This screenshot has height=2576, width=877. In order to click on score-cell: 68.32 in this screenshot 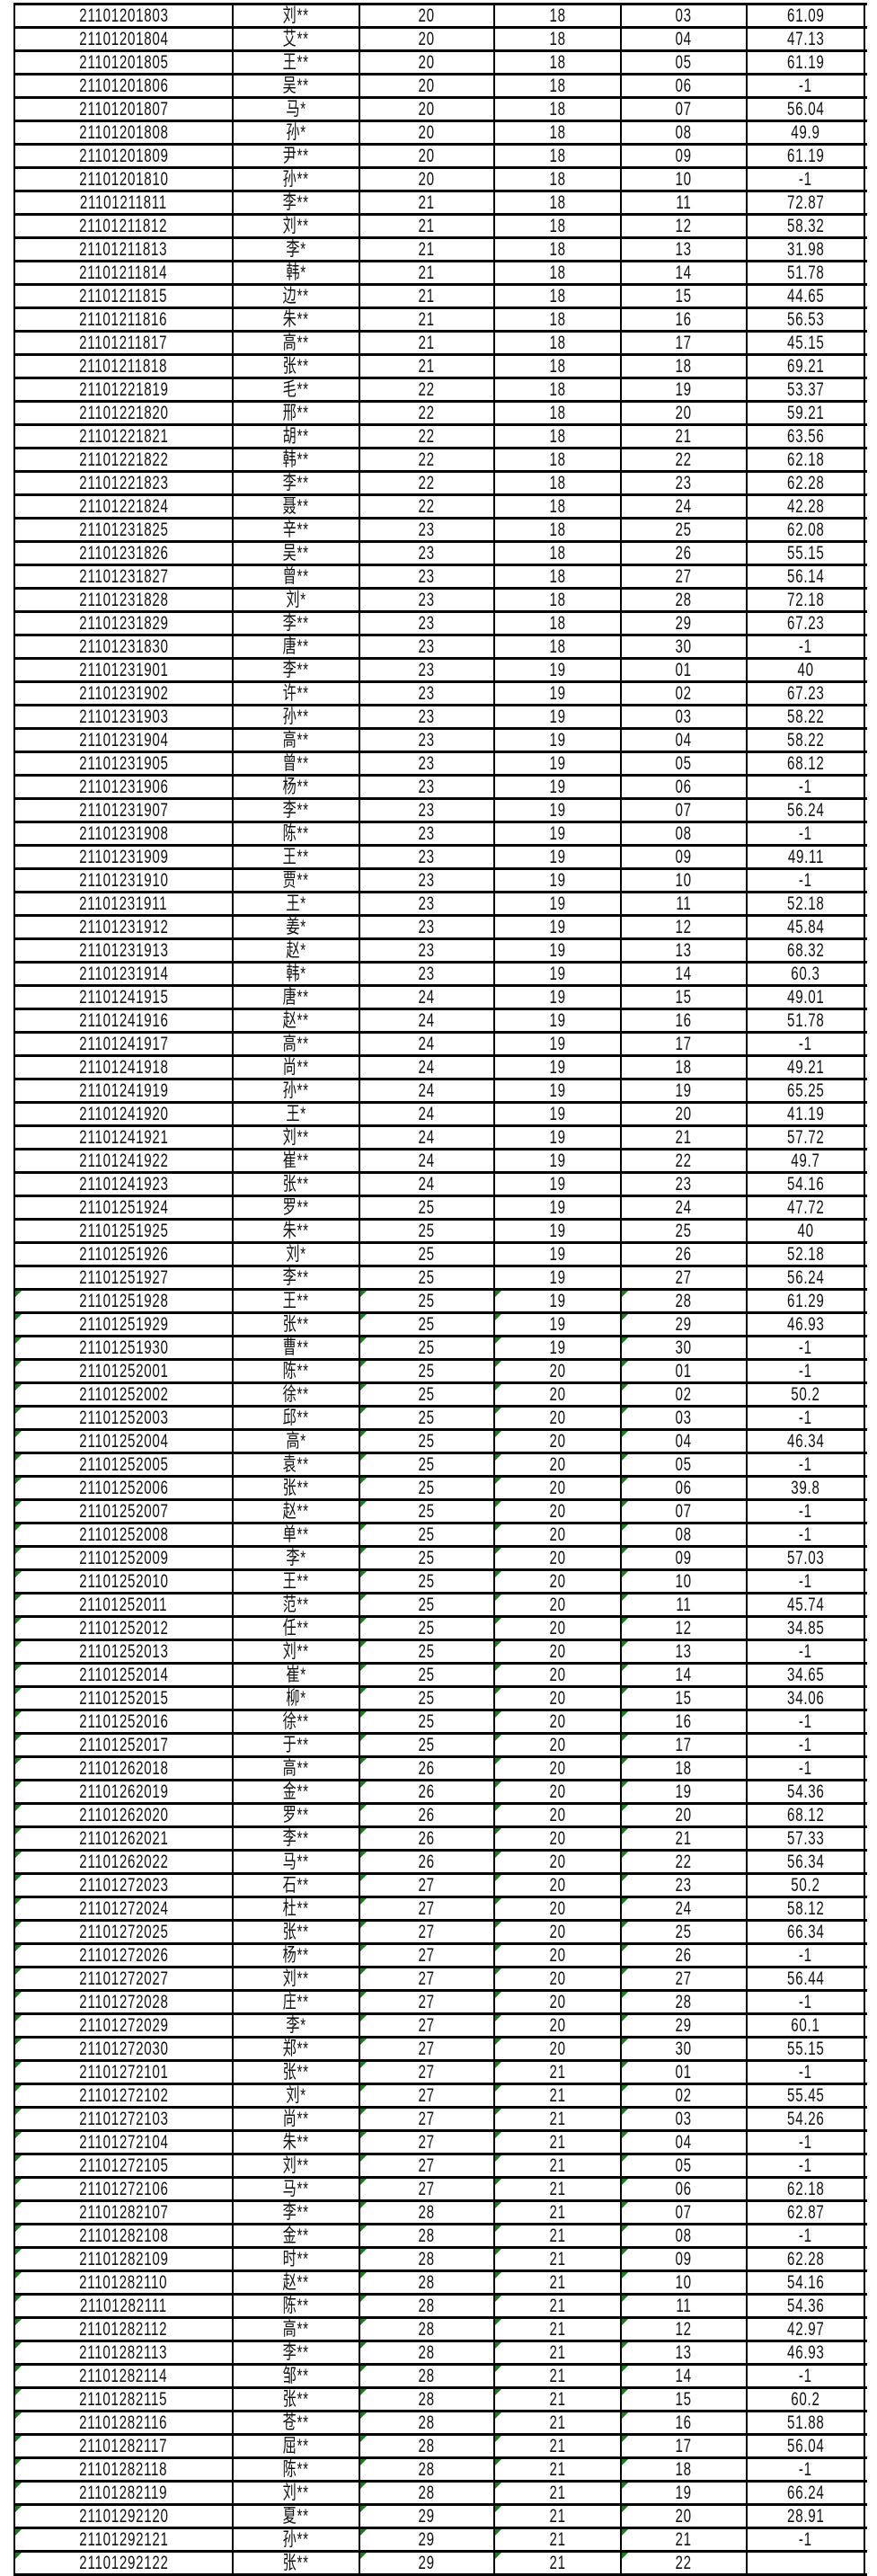, I will do `click(806, 950)`.